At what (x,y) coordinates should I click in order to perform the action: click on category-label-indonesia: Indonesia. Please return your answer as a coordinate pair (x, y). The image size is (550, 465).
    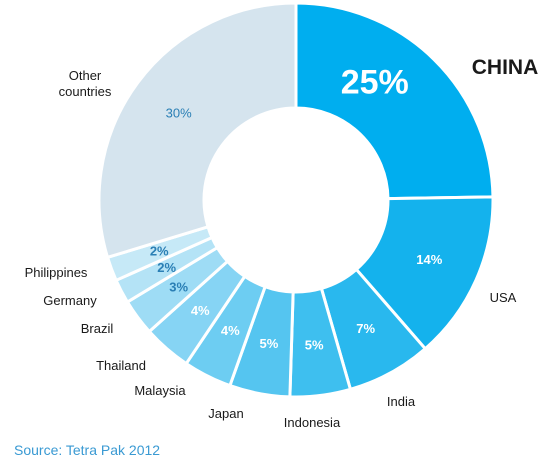
    Looking at the image, I should click on (312, 422).